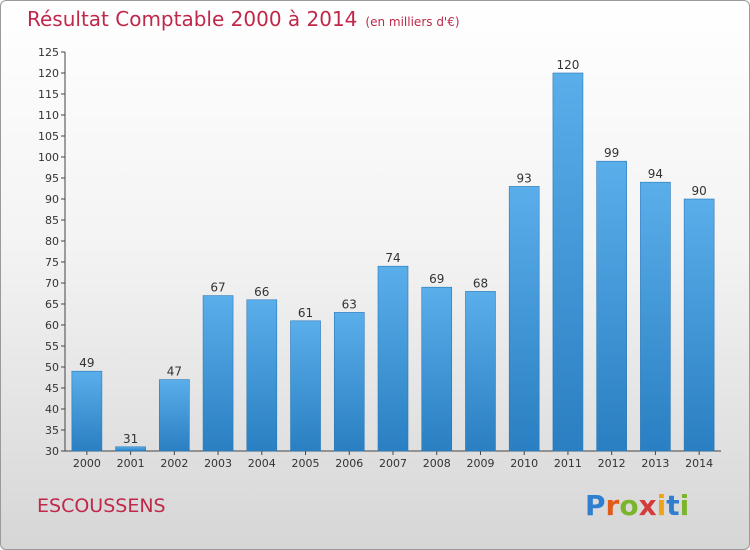 The width and height of the screenshot is (750, 550). I want to click on x-tick-label: 2007, so click(393, 463).